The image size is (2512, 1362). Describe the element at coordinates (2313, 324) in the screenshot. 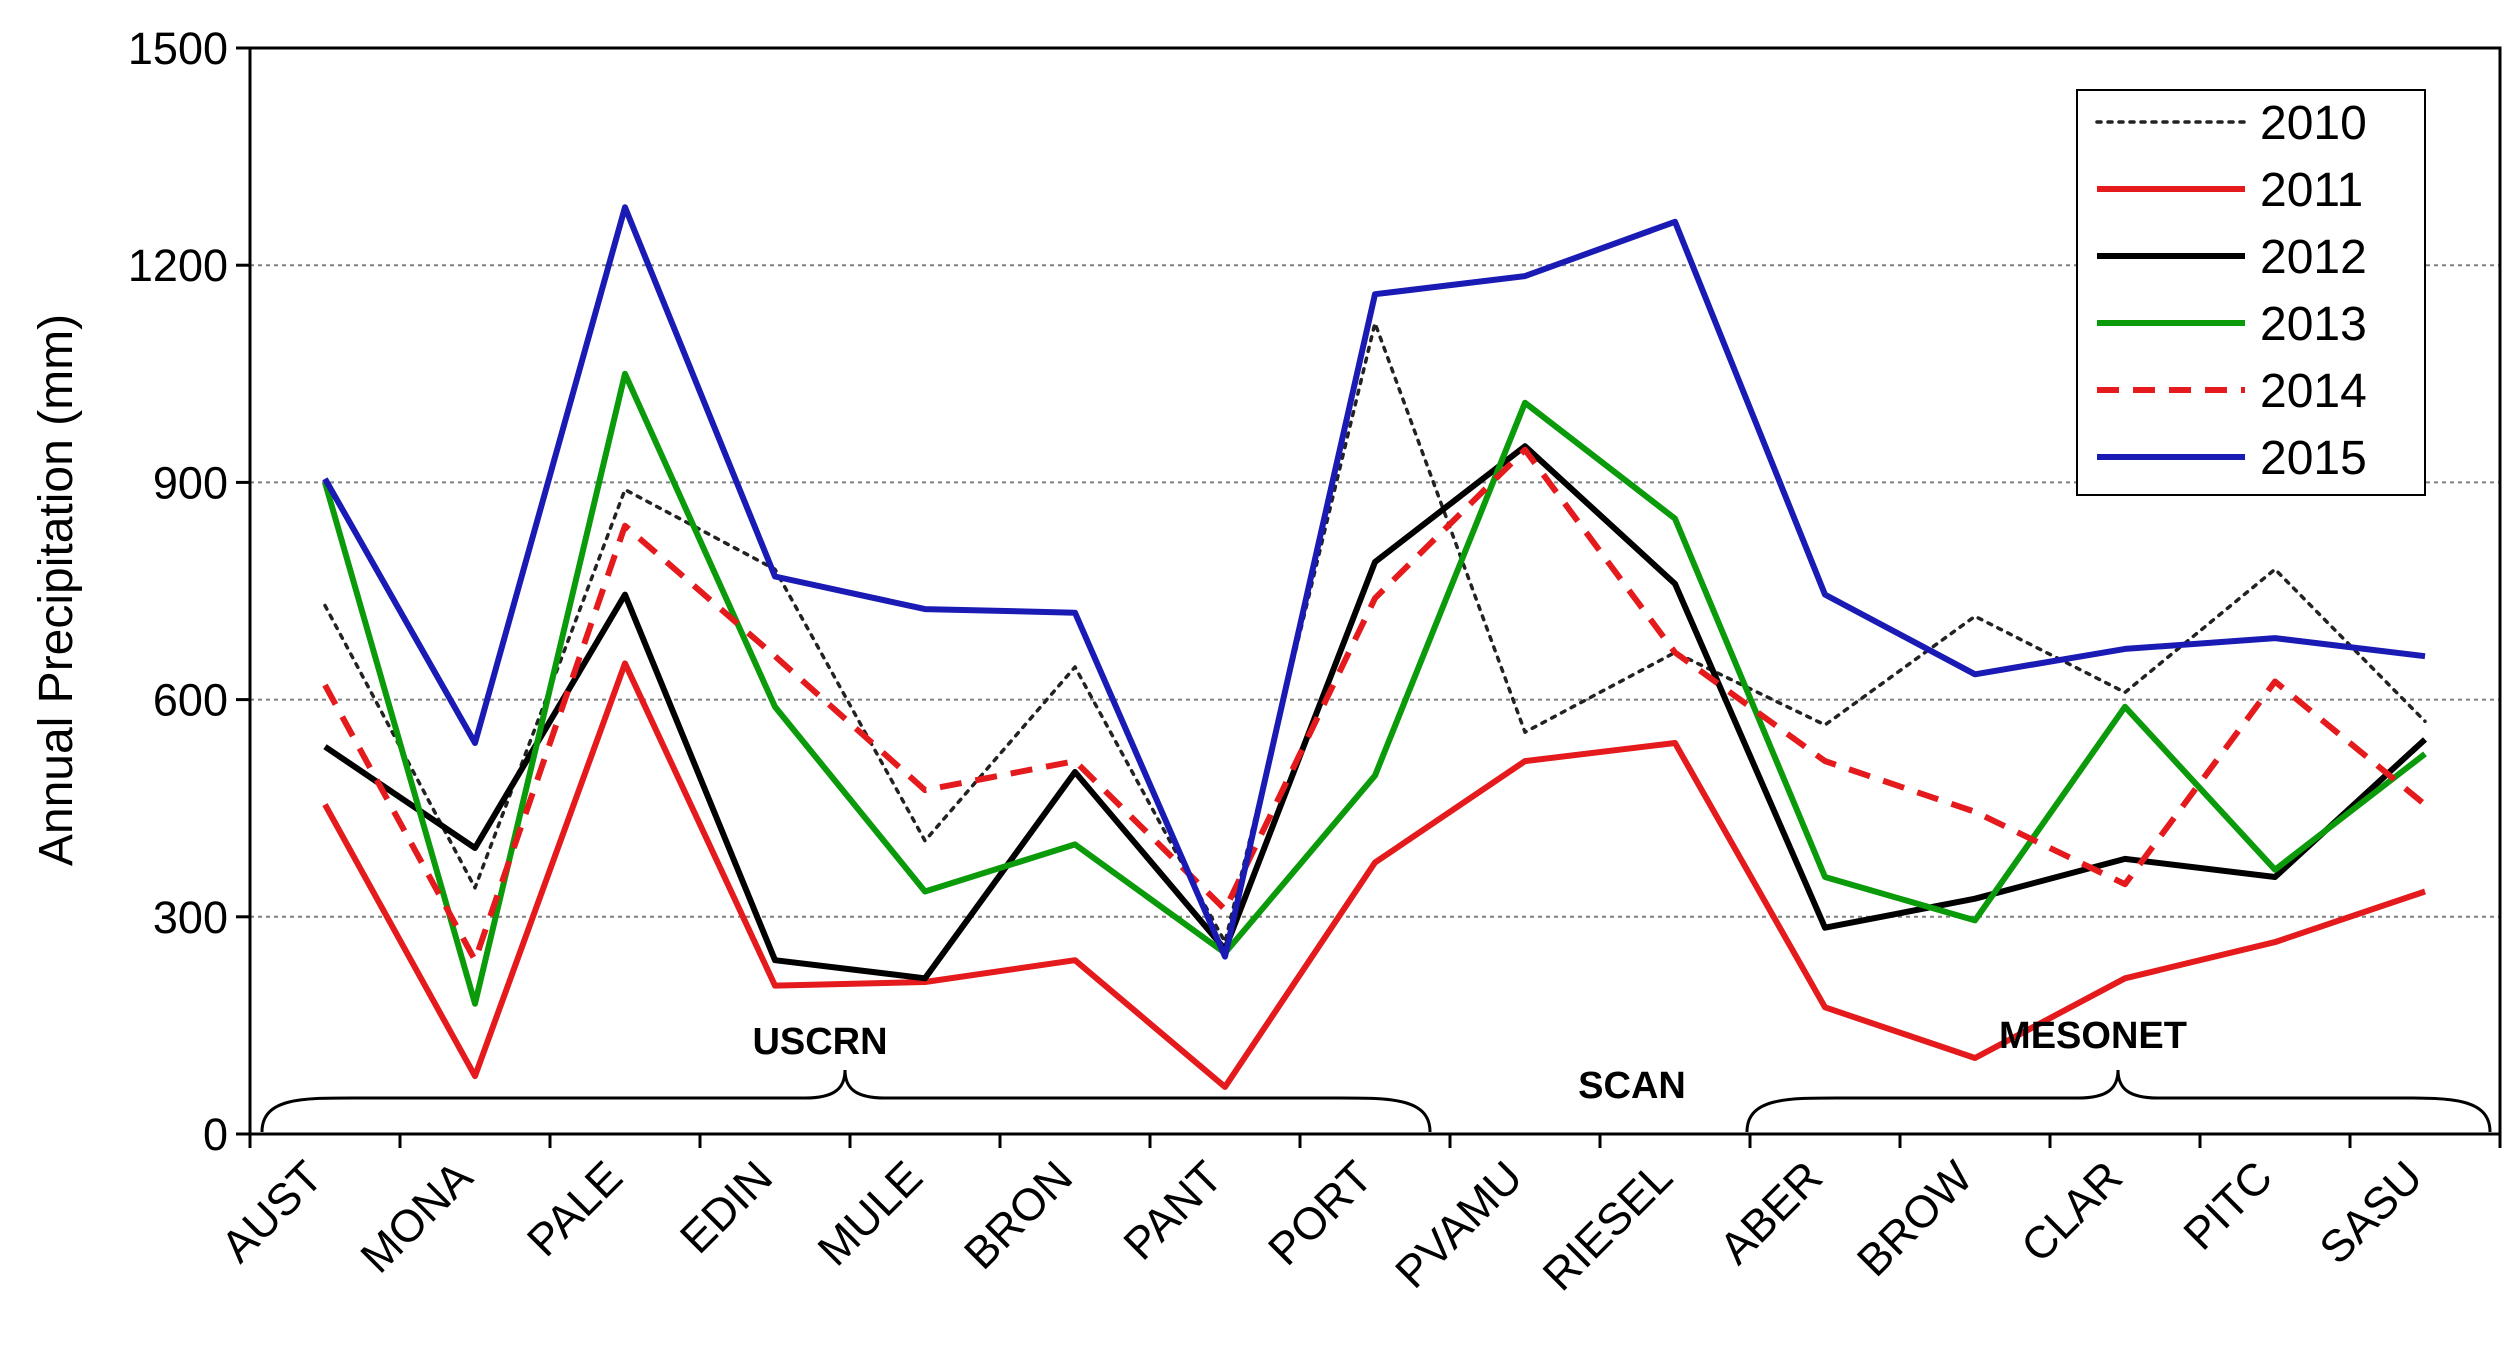

I see `legend-label: 2013` at that location.